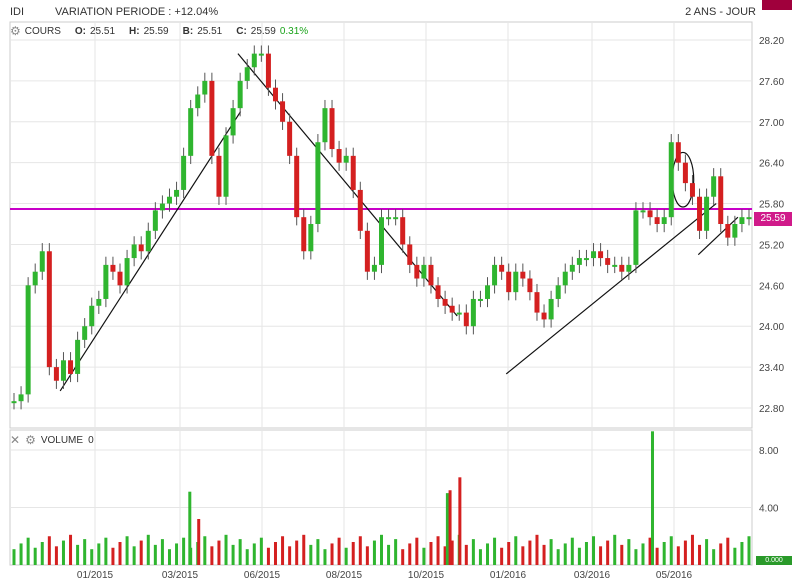 The width and height of the screenshot is (792, 587). What do you see at coordinates (769, 451) in the screenshot?
I see `volume-tick-label: 8.00` at bounding box center [769, 451].